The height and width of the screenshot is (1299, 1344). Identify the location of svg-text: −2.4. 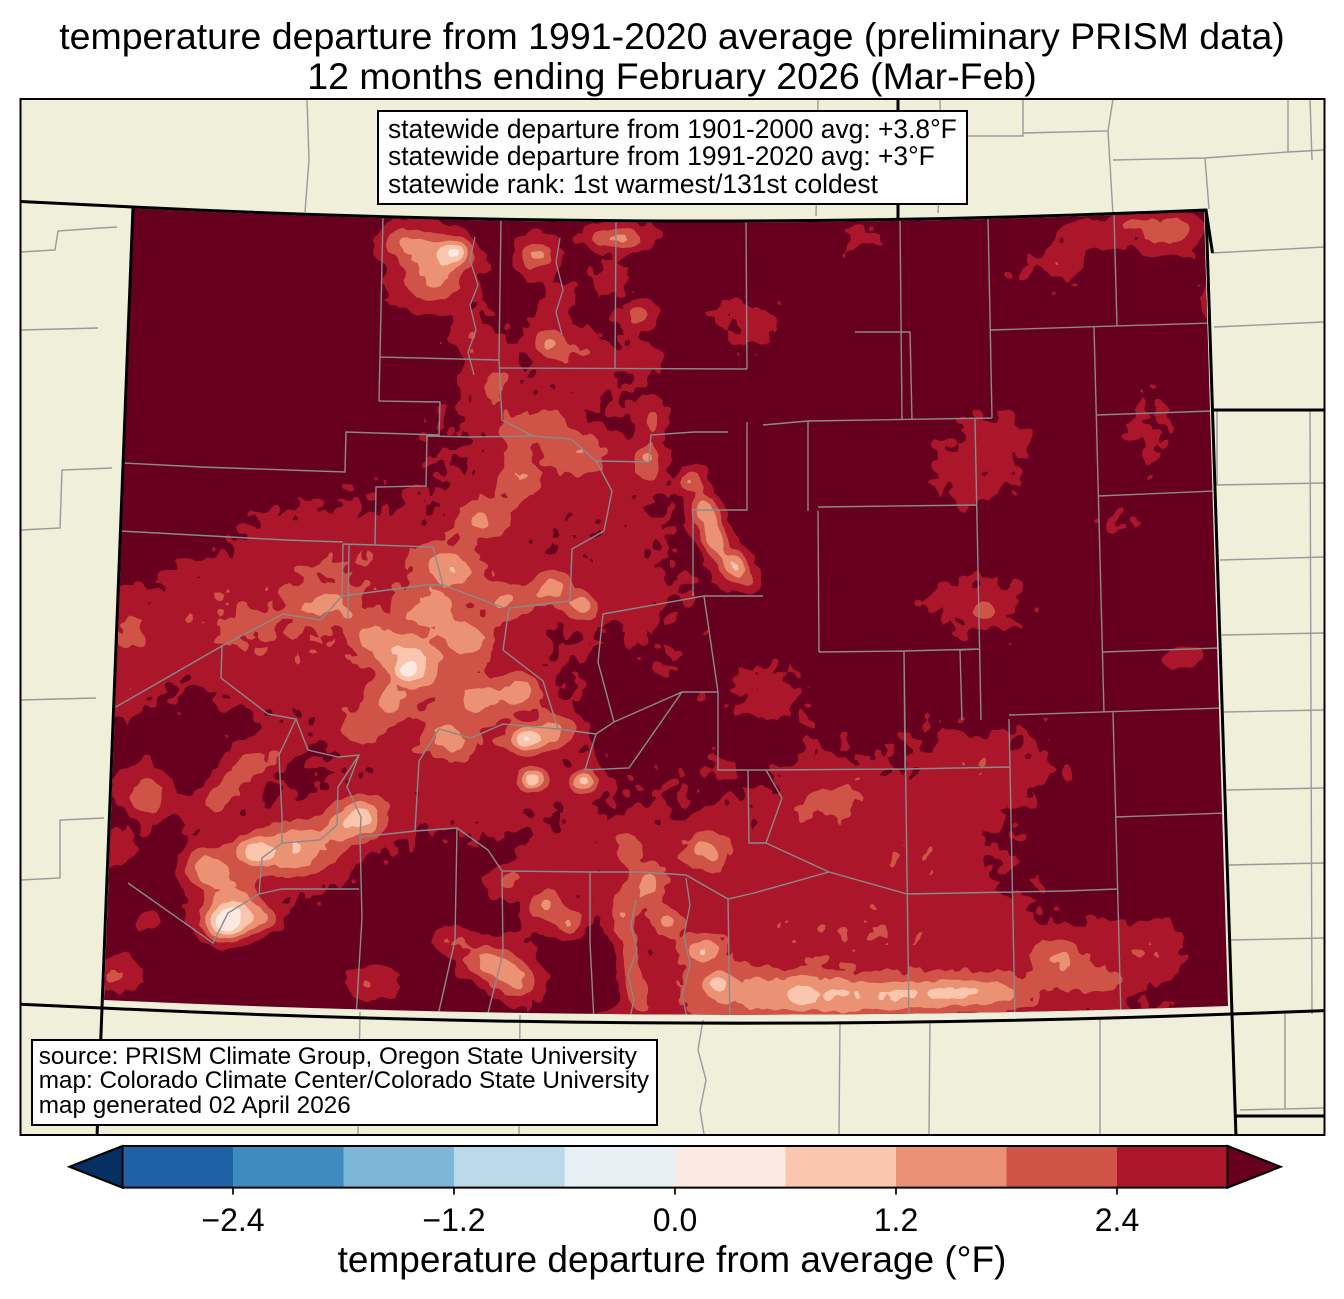
(232, 1220).